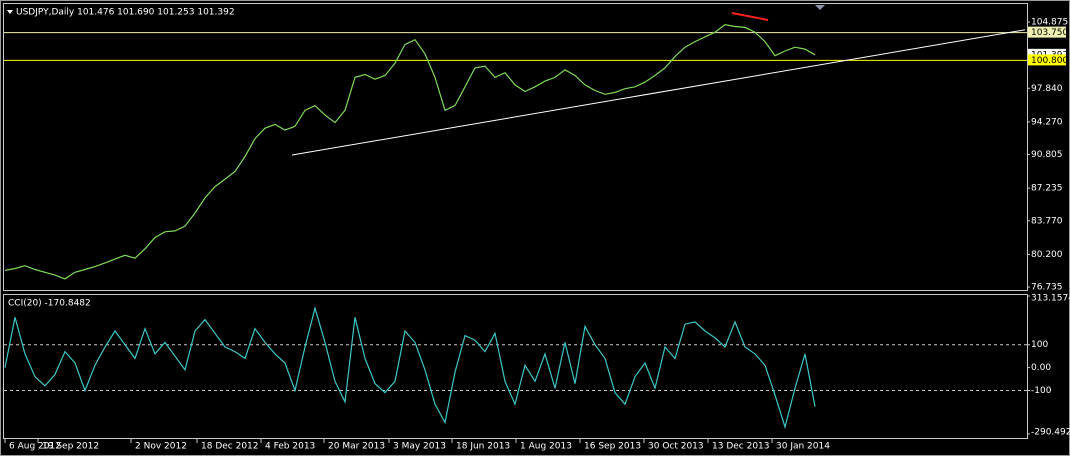  Describe the element at coordinates (1050, 299) in the screenshot. I see `y-tick-label: 313.1574` at that location.